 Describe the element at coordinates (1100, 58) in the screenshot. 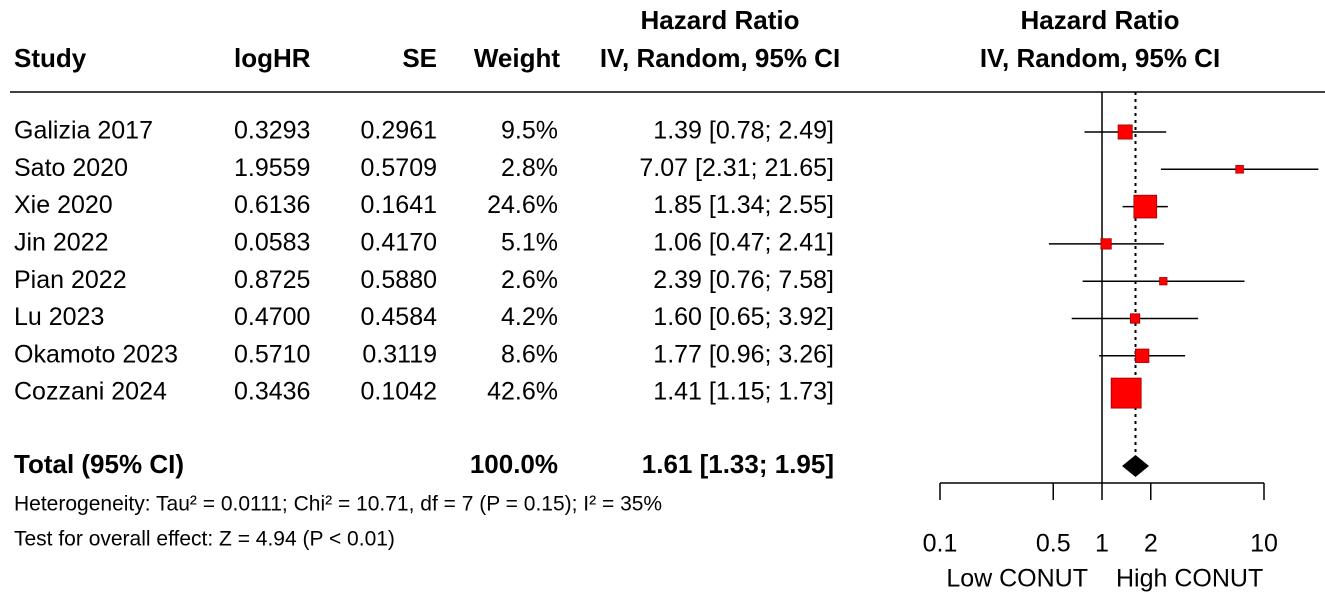

I see `plot-header: IV, Random, 95% CI` at that location.